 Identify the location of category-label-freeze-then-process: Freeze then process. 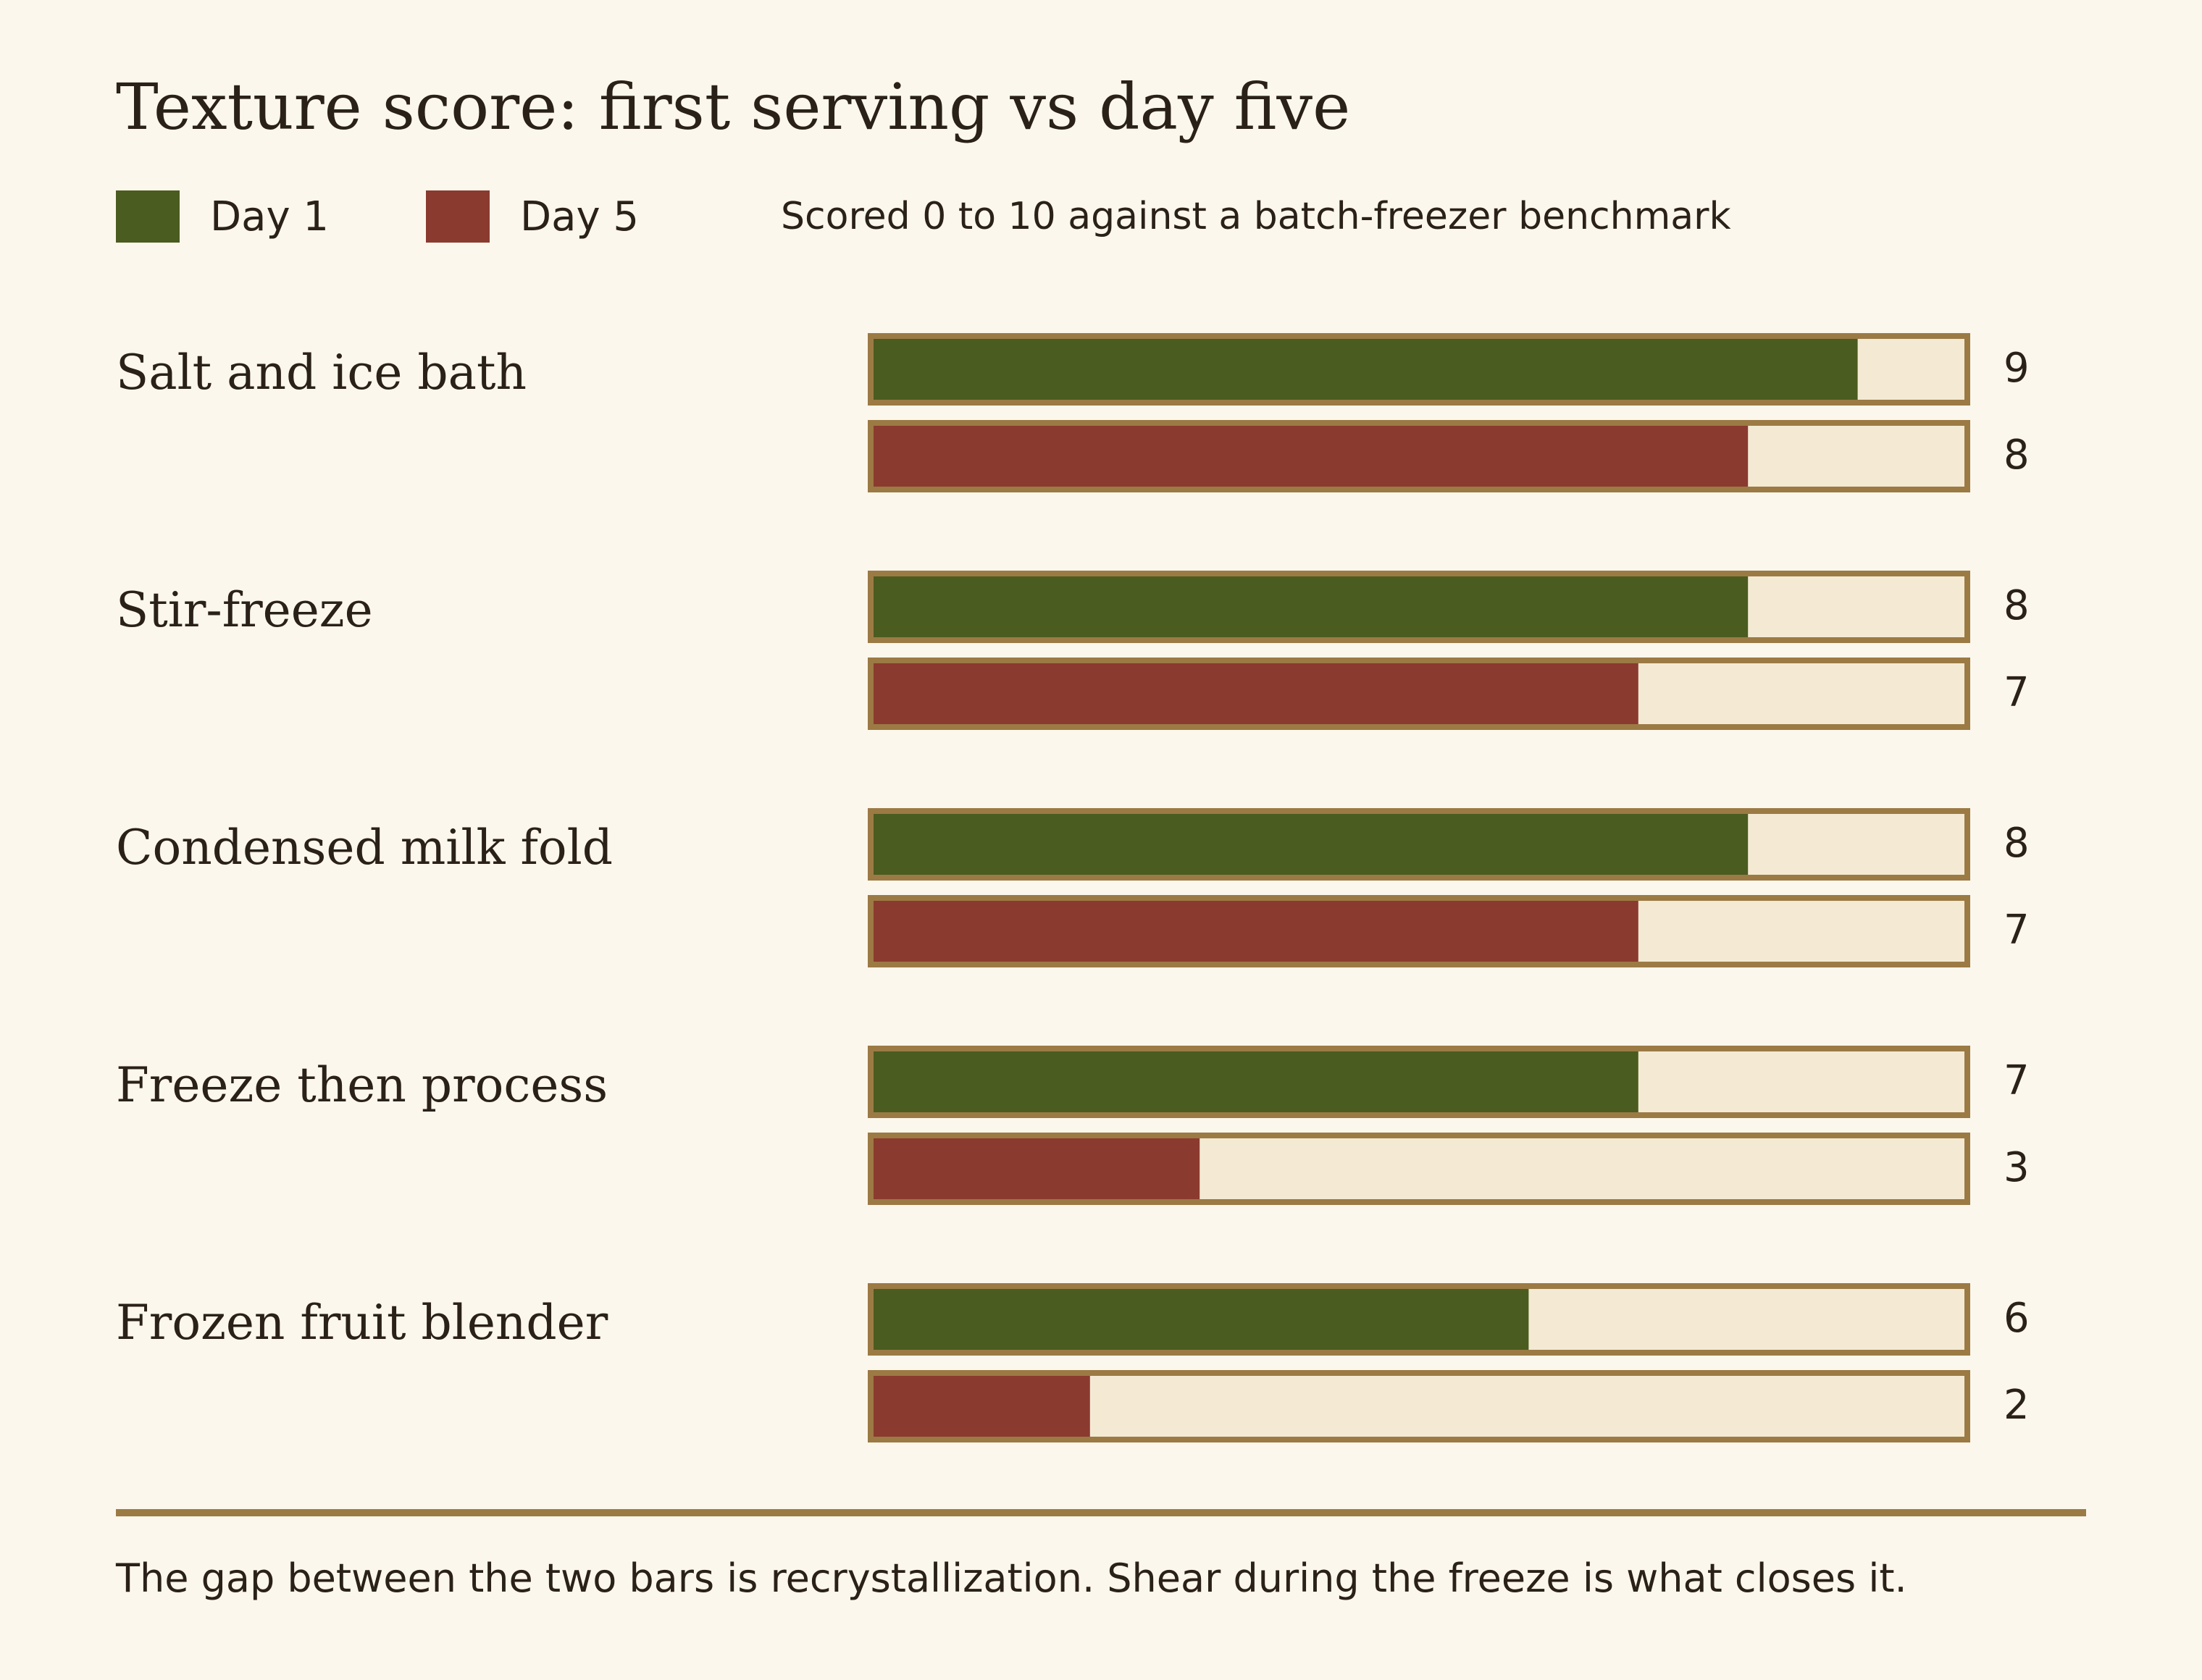
(362, 1085).